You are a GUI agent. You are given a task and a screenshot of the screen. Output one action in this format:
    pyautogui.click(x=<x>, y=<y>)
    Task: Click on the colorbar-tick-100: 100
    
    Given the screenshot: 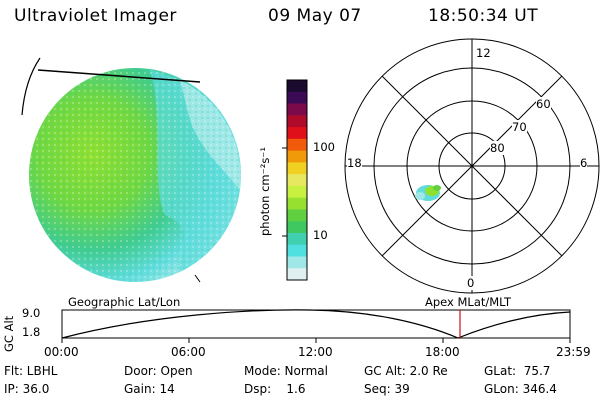 What is the action you would take?
    pyautogui.click(x=324, y=147)
    